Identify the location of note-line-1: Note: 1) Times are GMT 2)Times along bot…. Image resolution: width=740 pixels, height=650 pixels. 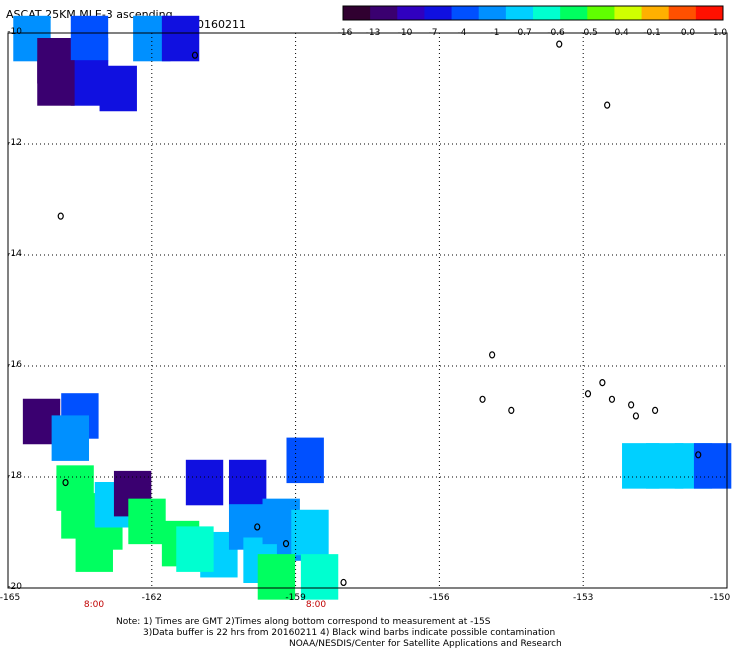
(303, 622).